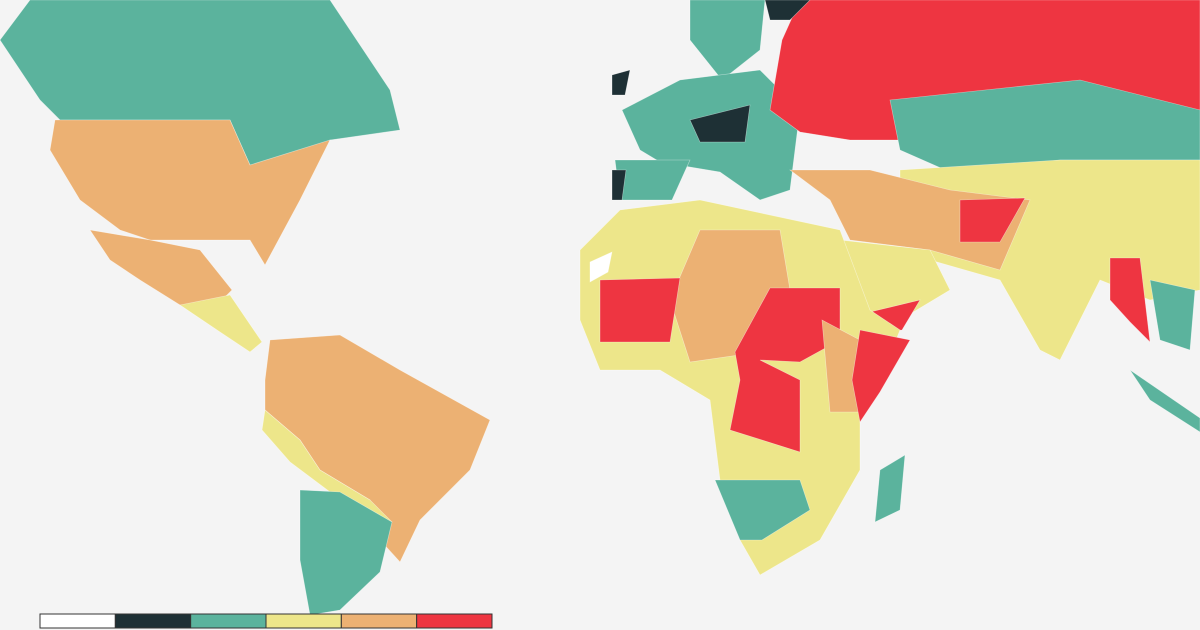 The image size is (1200, 630). Describe the element at coordinates (1172, 315) in the screenshot. I see `southeast-asia` at that location.